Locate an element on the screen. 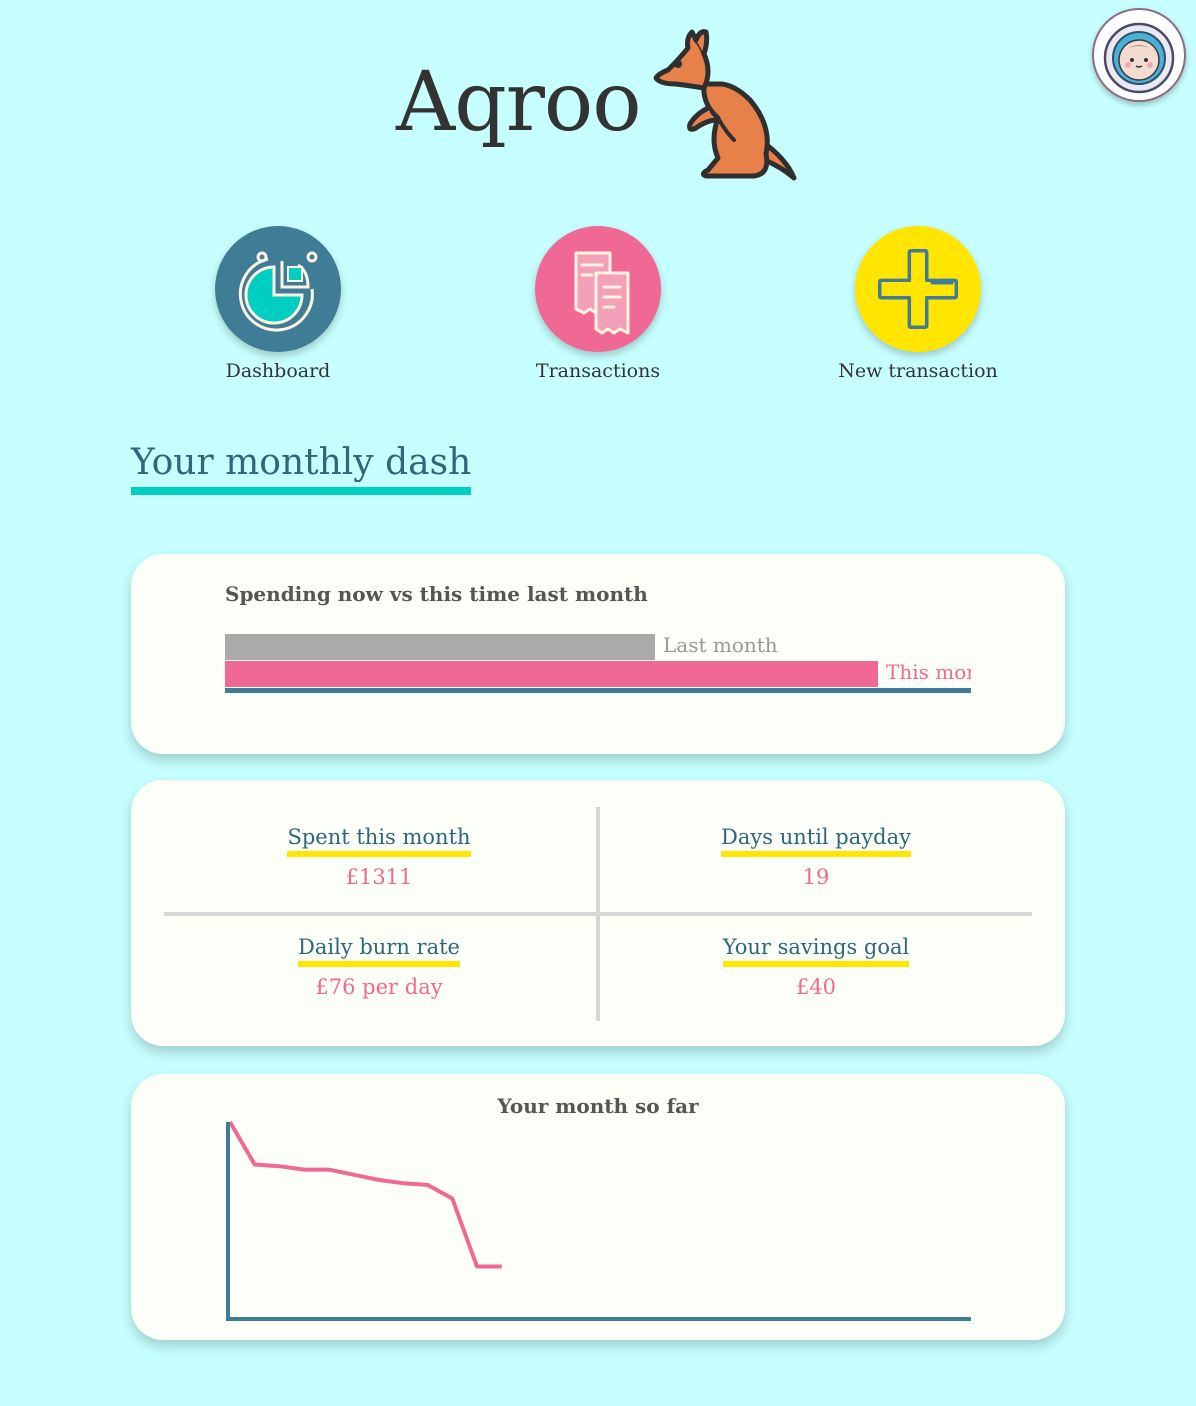 The height and width of the screenshot is (1406, 1196). stat-spent: Spent this month £1311 is located at coordinates (379, 857).